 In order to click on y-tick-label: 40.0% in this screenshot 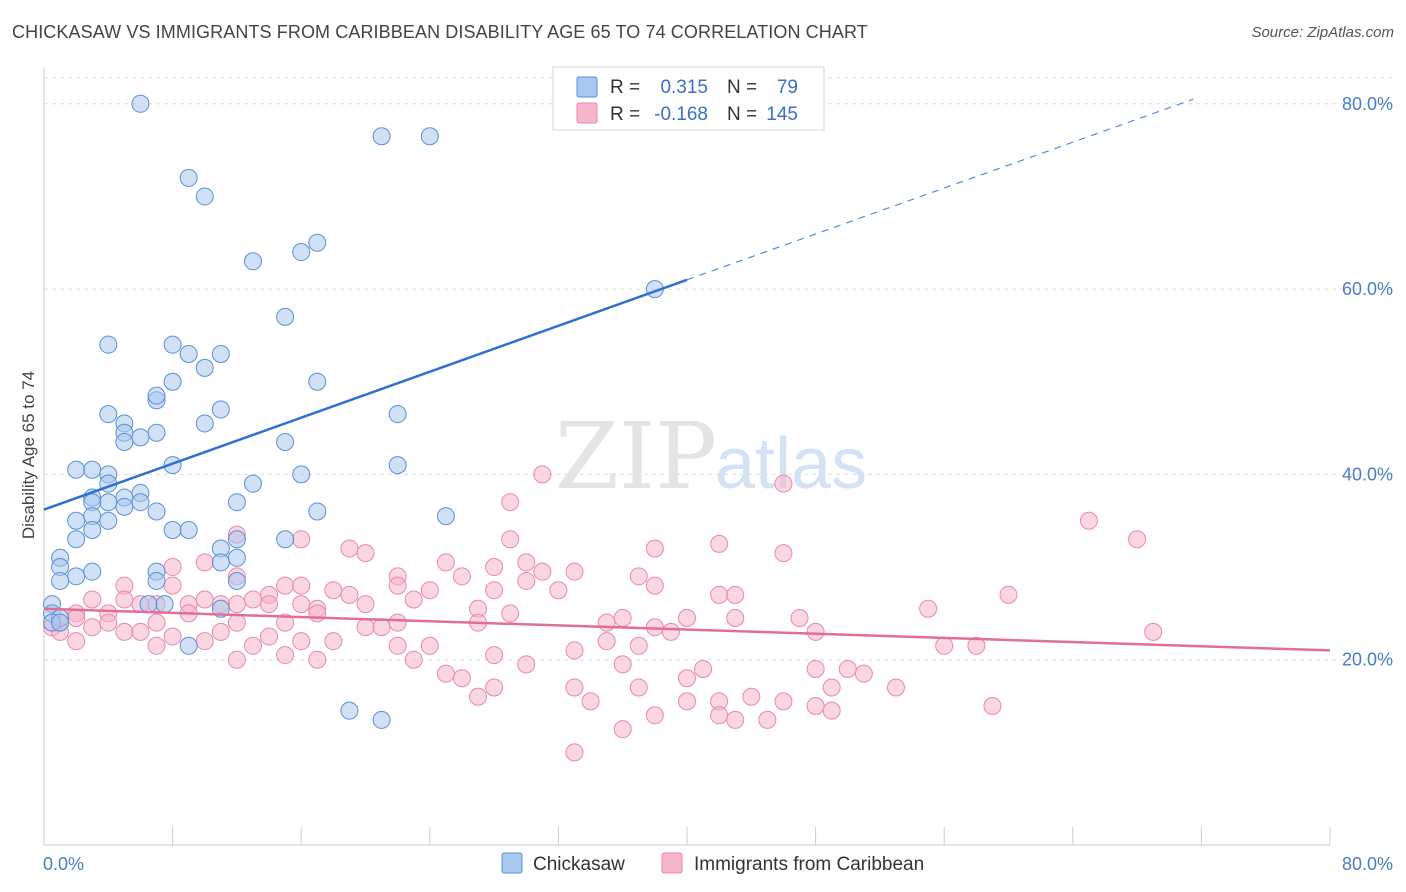, I will do `click(1367, 474)`.